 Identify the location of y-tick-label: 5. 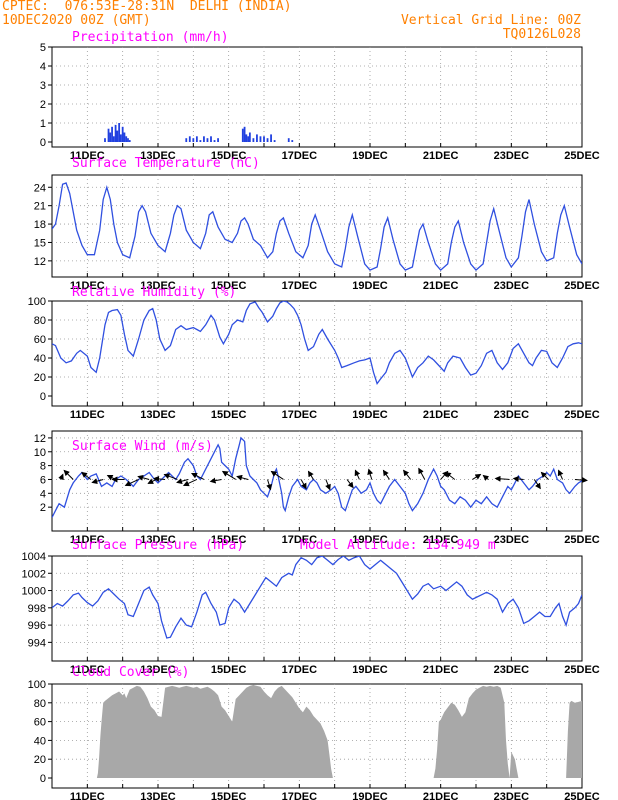
(43, 48).